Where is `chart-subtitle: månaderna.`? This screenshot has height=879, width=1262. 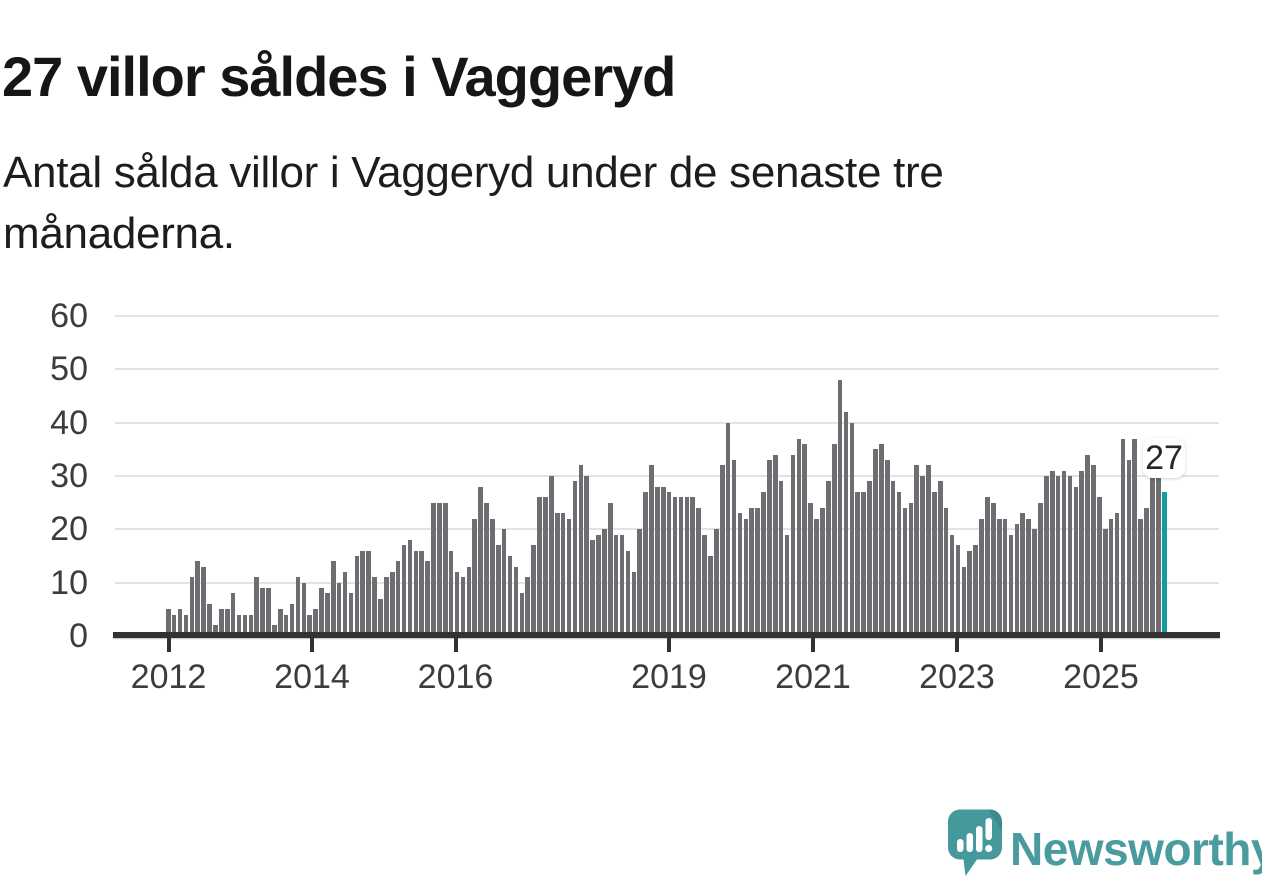 chart-subtitle: månaderna. is located at coordinates (119, 233).